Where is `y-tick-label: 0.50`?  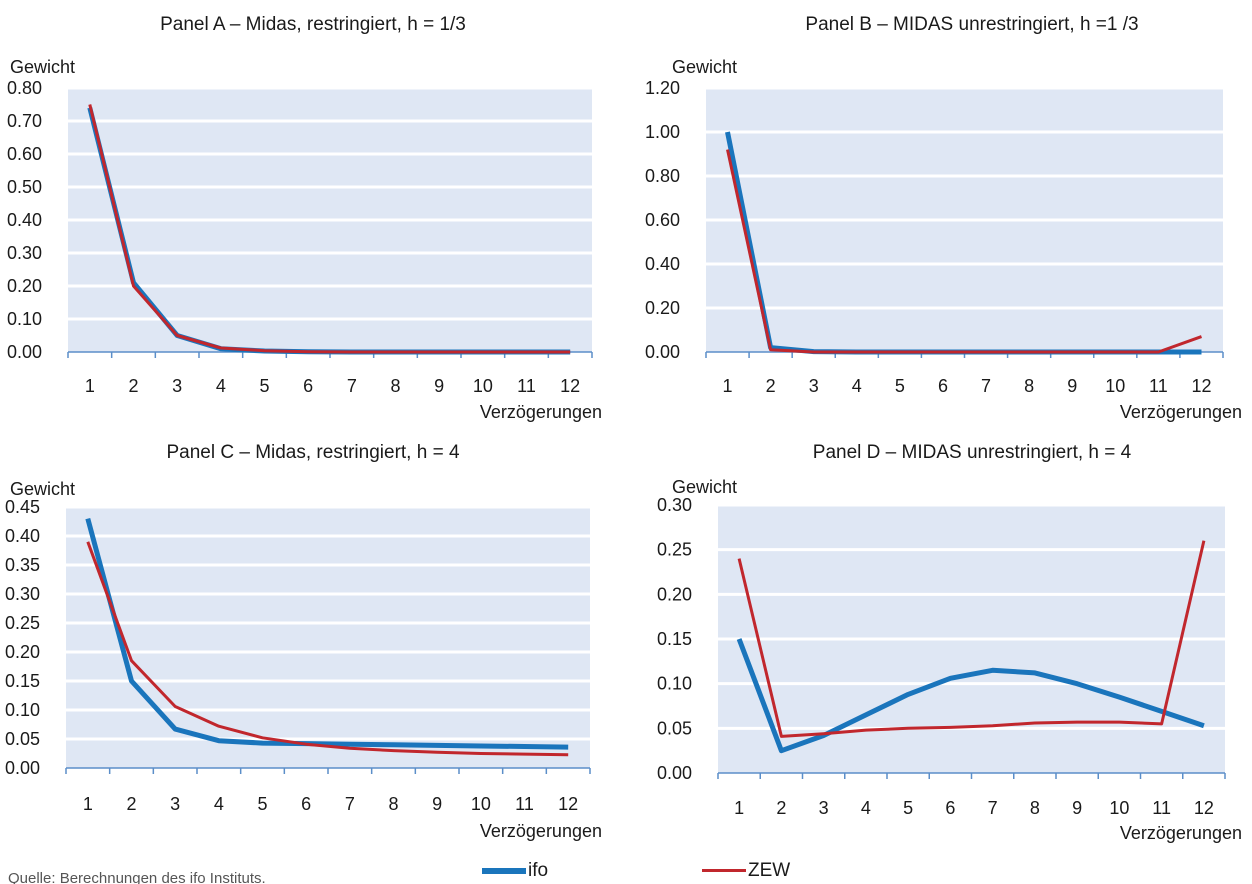
y-tick-label: 0.50 is located at coordinates (24, 187).